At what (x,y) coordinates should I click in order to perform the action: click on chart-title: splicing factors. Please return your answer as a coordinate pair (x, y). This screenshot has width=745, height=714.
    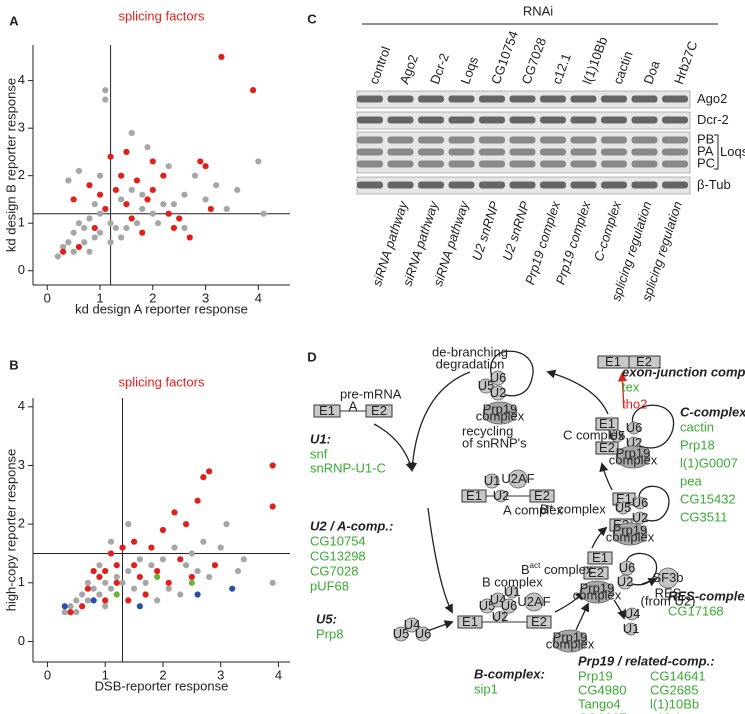
    Looking at the image, I should click on (162, 381).